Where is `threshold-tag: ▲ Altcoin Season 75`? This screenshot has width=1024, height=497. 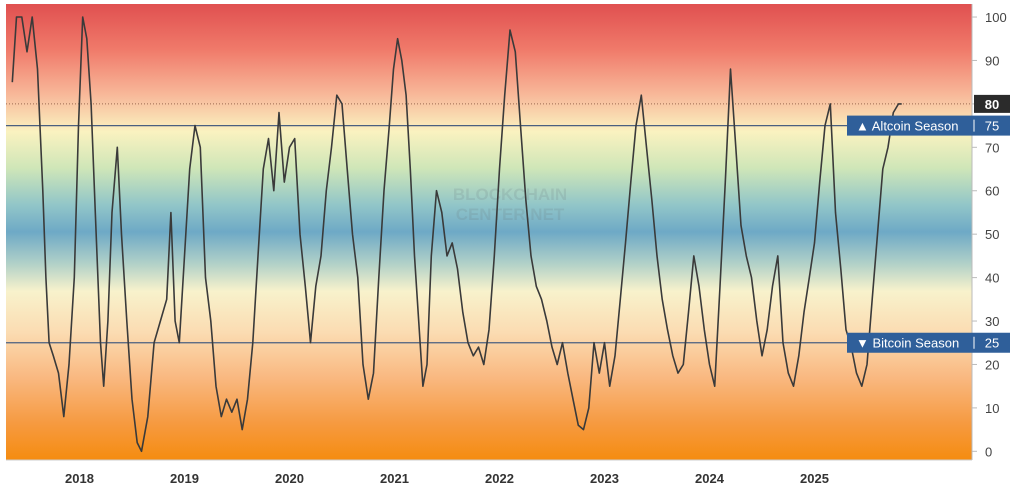 threshold-tag: ▲ Altcoin Season 75 is located at coordinates (928, 125).